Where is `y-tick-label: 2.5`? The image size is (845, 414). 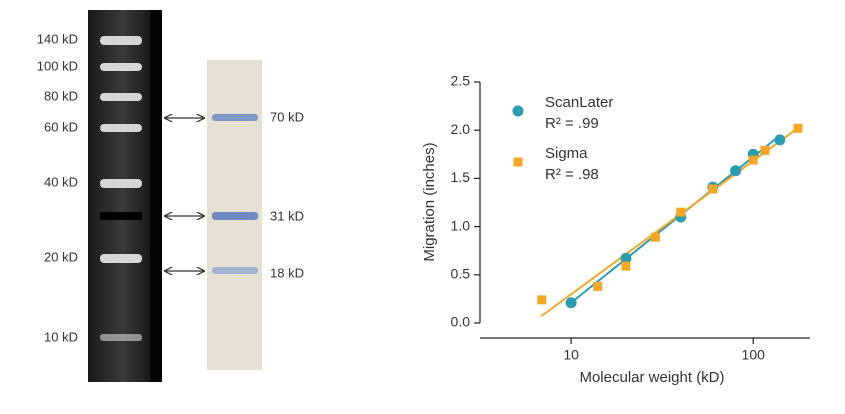 y-tick-label: 2.5 is located at coordinates (461, 81).